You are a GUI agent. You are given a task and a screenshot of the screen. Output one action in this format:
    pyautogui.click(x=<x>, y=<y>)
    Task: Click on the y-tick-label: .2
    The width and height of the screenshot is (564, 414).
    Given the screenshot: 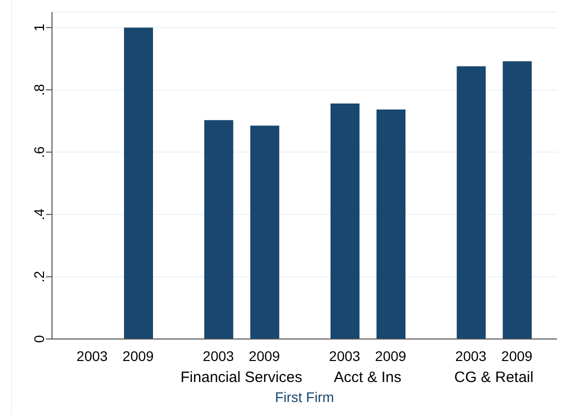 What is the action you would take?
    pyautogui.click(x=39, y=276)
    